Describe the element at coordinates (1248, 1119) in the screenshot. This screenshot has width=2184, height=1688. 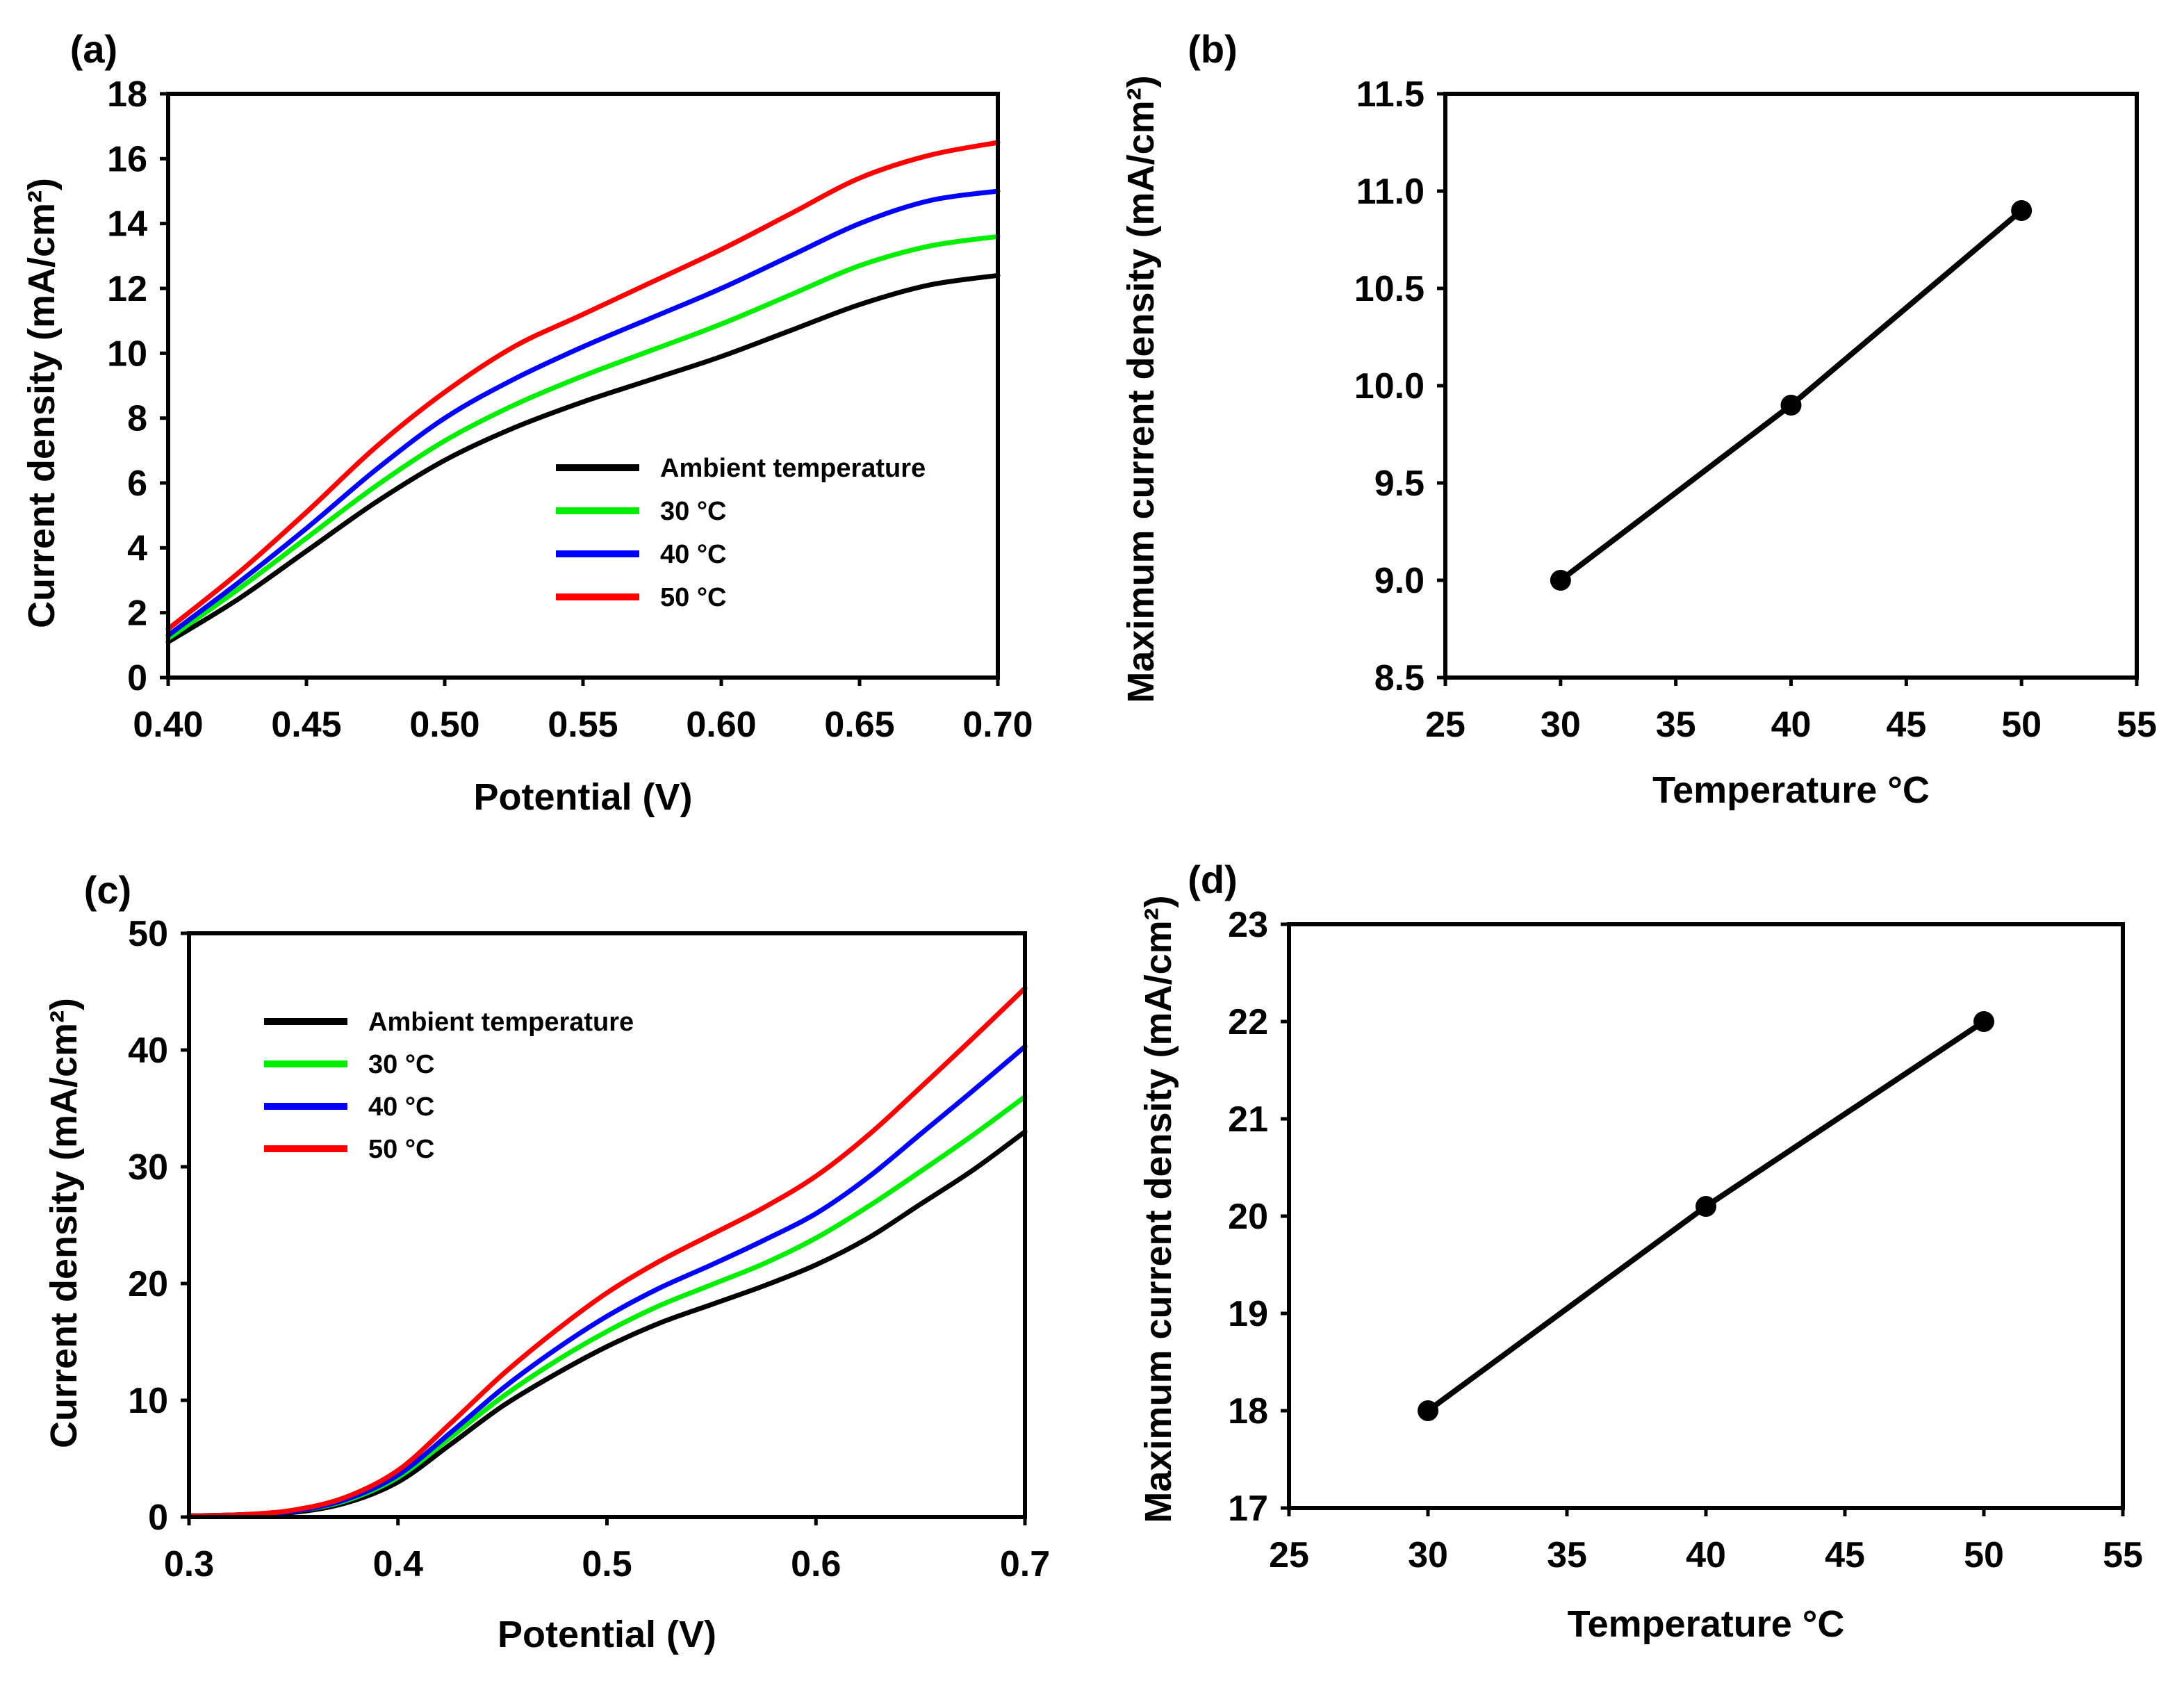
I see `y-tick-label: 21` at that location.